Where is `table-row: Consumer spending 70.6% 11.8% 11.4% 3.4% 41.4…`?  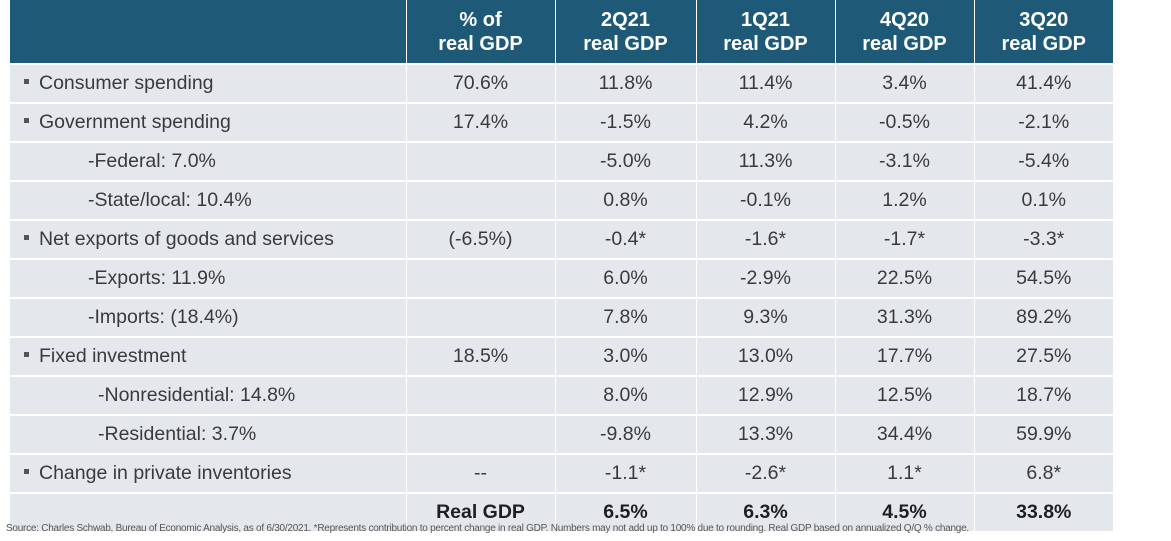 table-row: Consumer spending 70.6% 11.8% 11.4% 3.4% 41.4… is located at coordinates (561, 83).